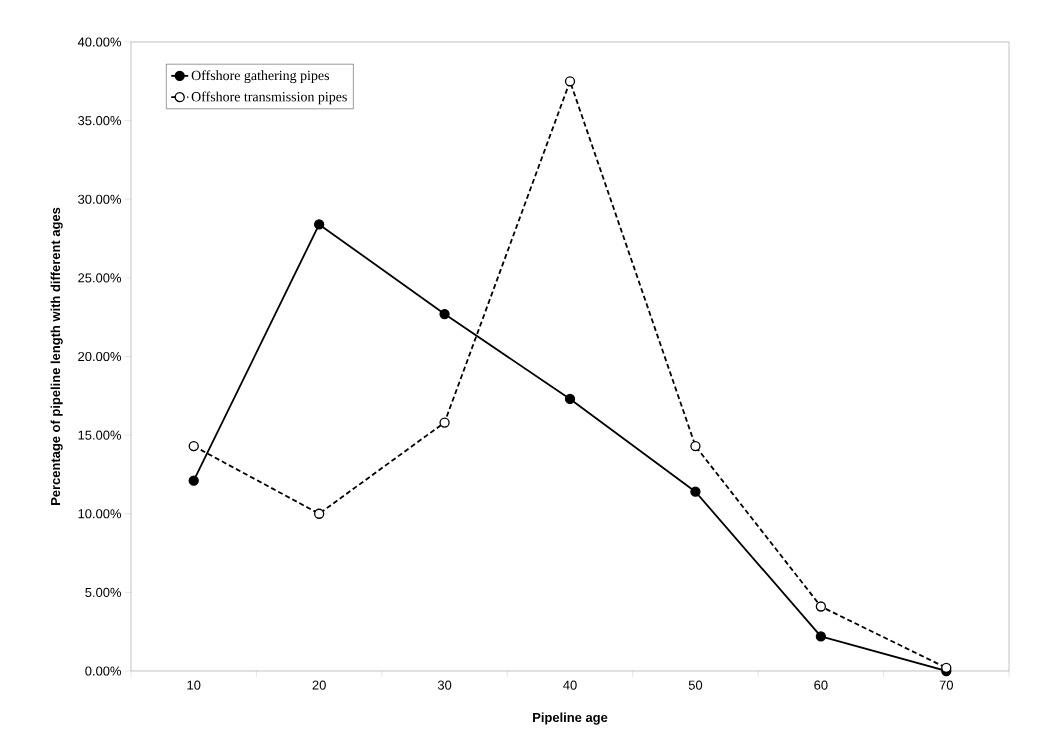 The height and width of the screenshot is (741, 1041). Describe the element at coordinates (56, 356) in the screenshot. I see `y-axis-title: Percentage of pipeline length with different ages` at that location.